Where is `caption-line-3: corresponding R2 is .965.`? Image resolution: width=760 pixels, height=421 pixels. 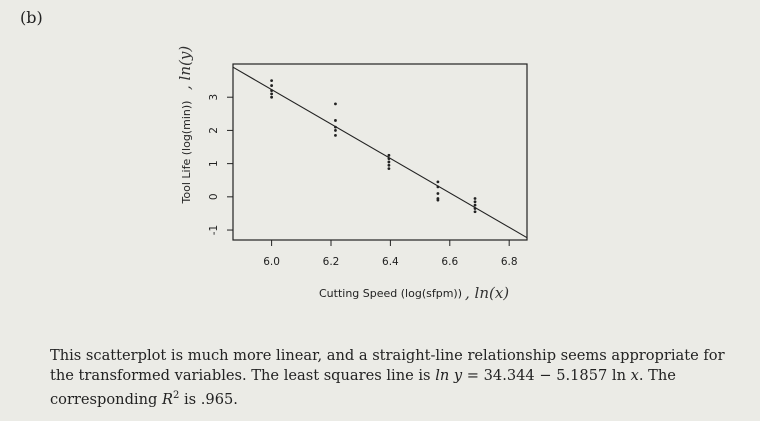
caption-line-3: corresponding R2 is .965. is located at coordinates (144, 399).